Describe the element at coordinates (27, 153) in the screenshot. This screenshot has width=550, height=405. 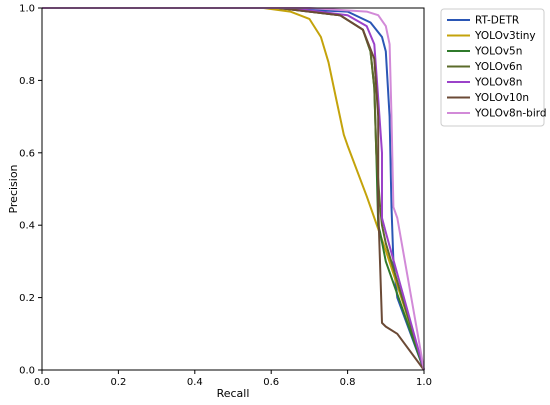
I see `y-tick-label: 0.6` at that location.